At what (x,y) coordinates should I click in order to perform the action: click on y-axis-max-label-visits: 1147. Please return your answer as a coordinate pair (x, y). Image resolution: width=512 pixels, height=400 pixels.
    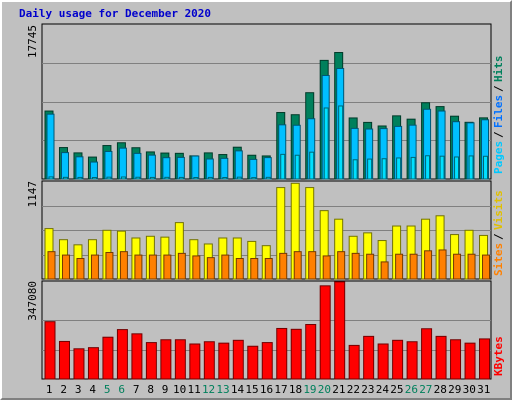
    Looking at the image, I should click on (32, 194).